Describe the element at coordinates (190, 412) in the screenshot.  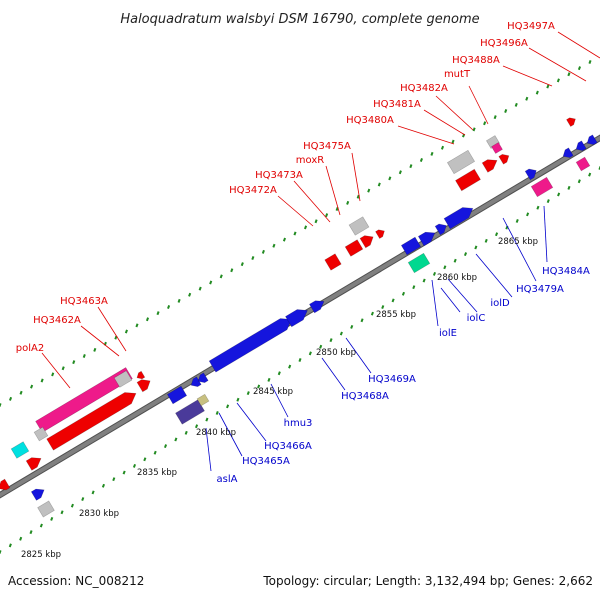
I see `gene-asla` at that location.